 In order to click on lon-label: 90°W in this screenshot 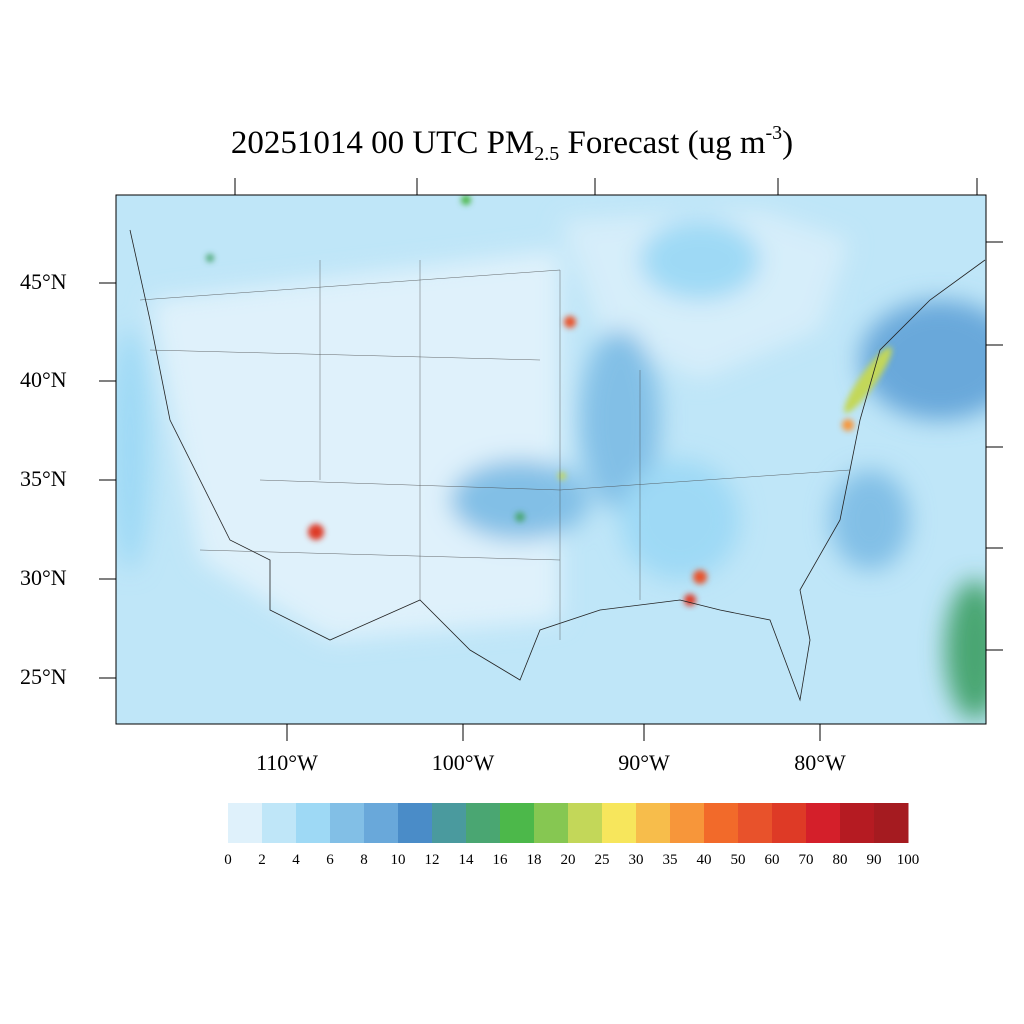, I will do `click(644, 762)`.